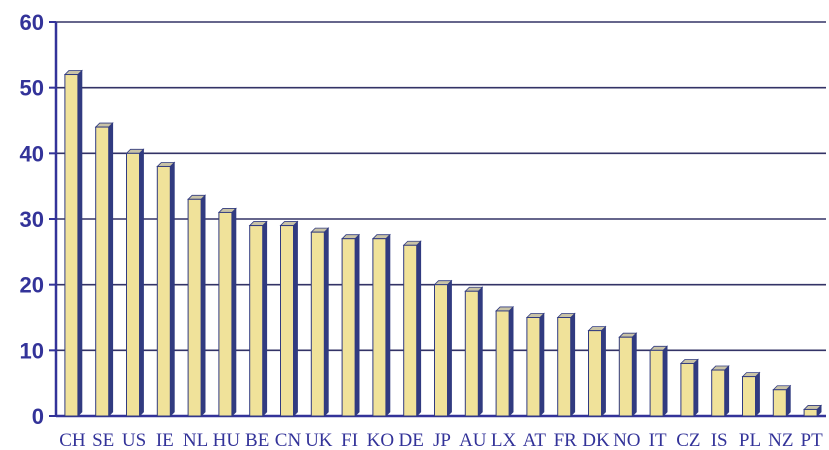  I want to click on x-tick-label: AT, so click(535, 440).